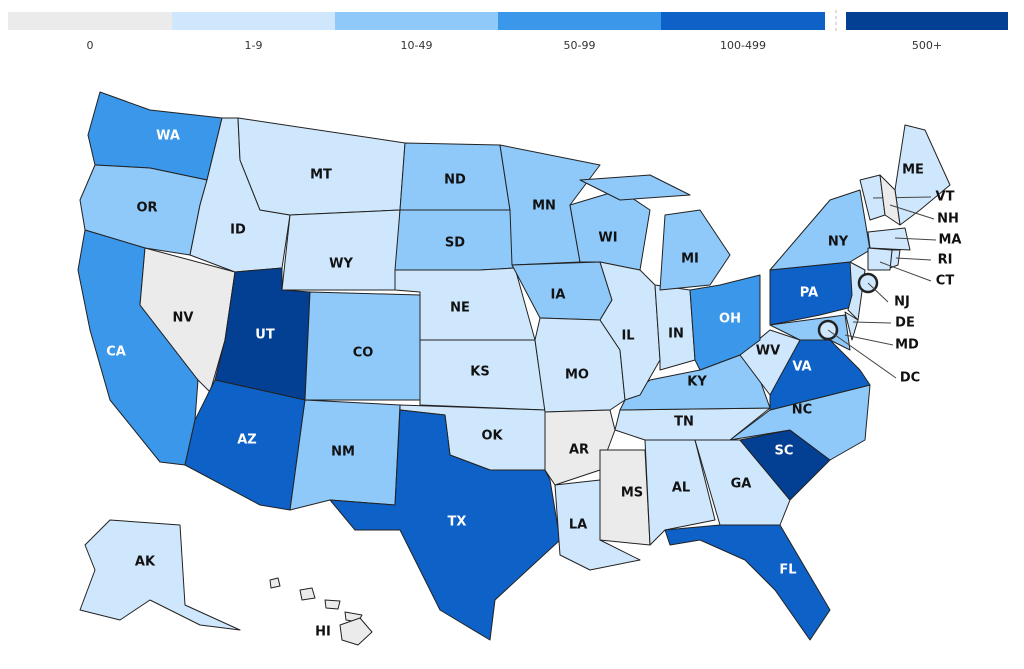 The image size is (1024, 669). What do you see at coordinates (905, 323) in the screenshot?
I see `state-label: DE` at bounding box center [905, 323].